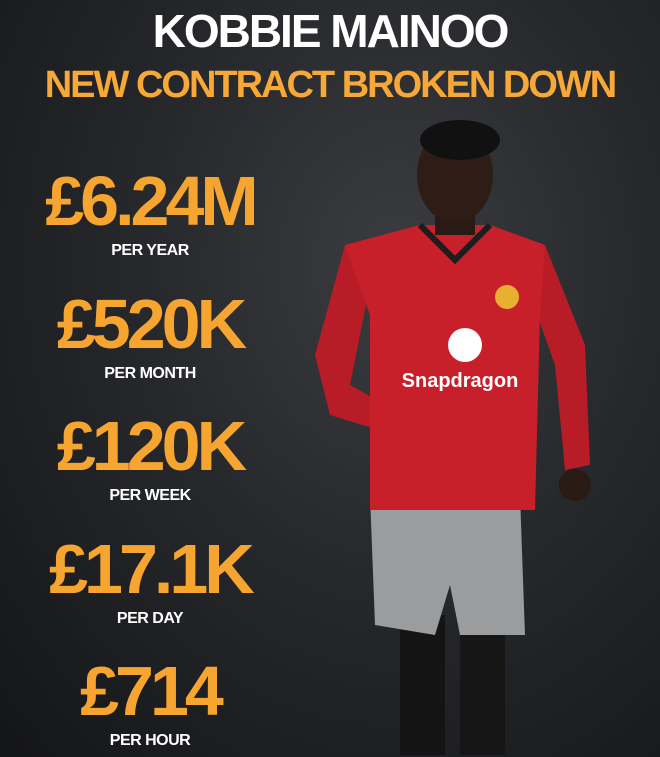  I want to click on stat-label: PER YEAR, so click(150, 250).